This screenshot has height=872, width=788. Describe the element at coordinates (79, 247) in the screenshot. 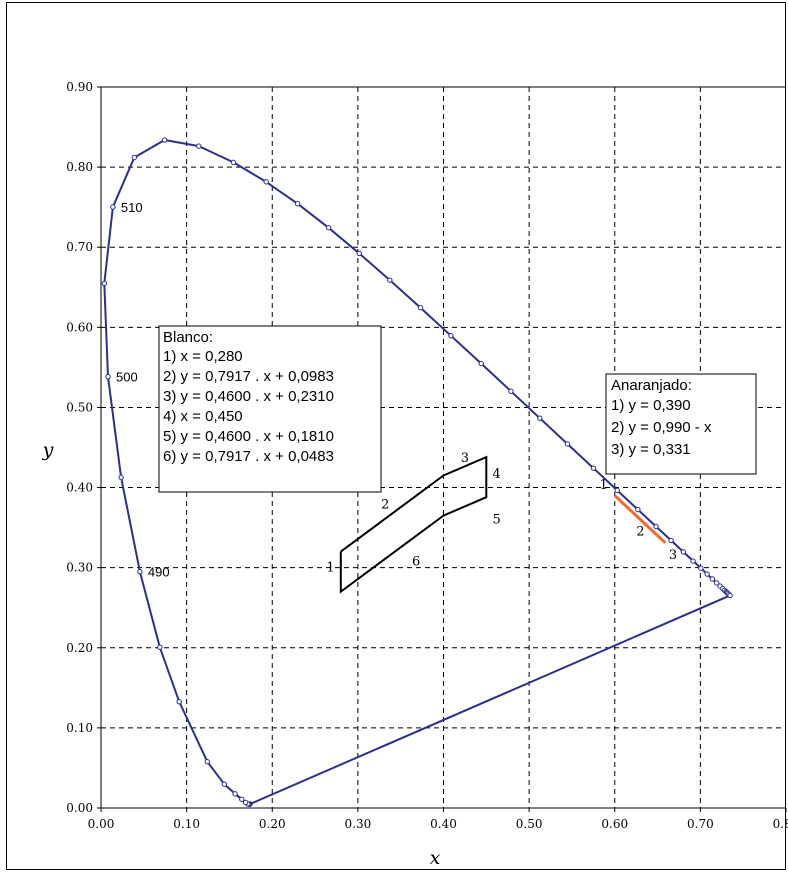

I see `y-tick-label: 0.70` at that location.